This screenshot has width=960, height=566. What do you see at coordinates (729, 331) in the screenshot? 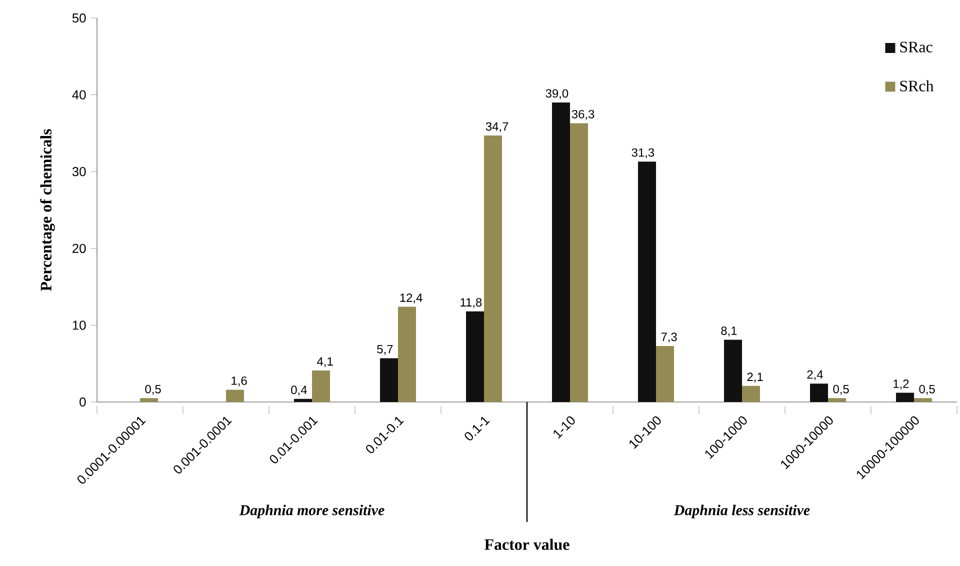
I see `data-label: 8,1` at bounding box center [729, 331].